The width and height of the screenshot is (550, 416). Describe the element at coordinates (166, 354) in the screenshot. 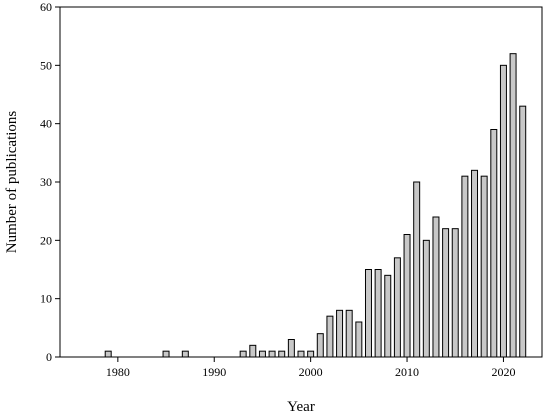

I see `bar-1985` at that location.